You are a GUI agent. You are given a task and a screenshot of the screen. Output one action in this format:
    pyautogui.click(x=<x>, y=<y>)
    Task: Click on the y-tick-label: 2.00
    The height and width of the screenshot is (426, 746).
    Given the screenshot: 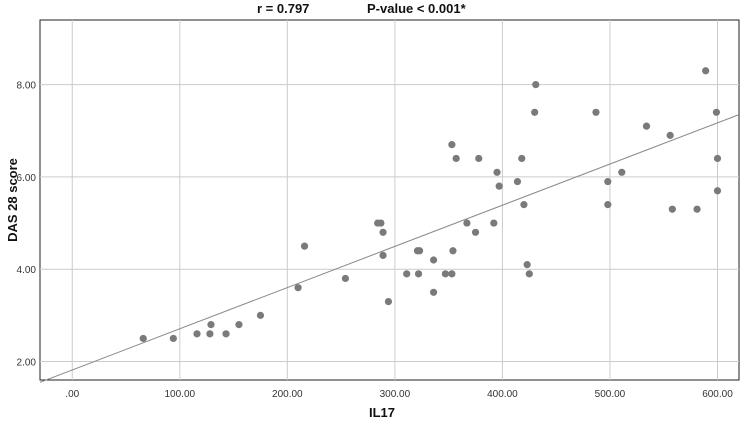 What is the action you would take?
    pyautogui.click(x=27, y=363)
    